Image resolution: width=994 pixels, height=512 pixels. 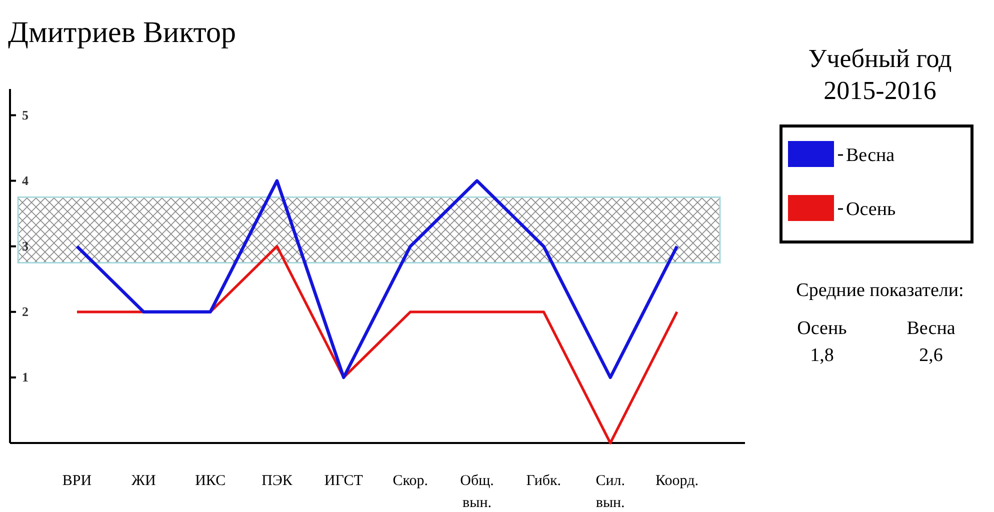 I want to click on y-tick-label: 1, so click(x=25, y=377).